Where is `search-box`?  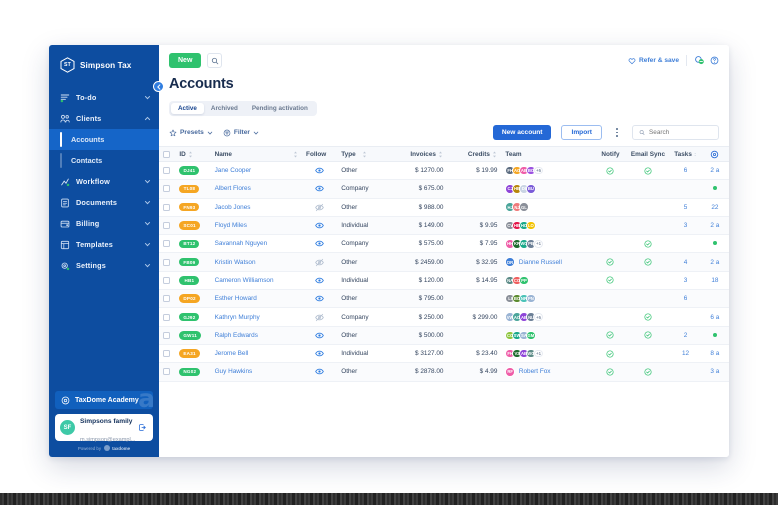 search-box is located at coordinates (675, 132).